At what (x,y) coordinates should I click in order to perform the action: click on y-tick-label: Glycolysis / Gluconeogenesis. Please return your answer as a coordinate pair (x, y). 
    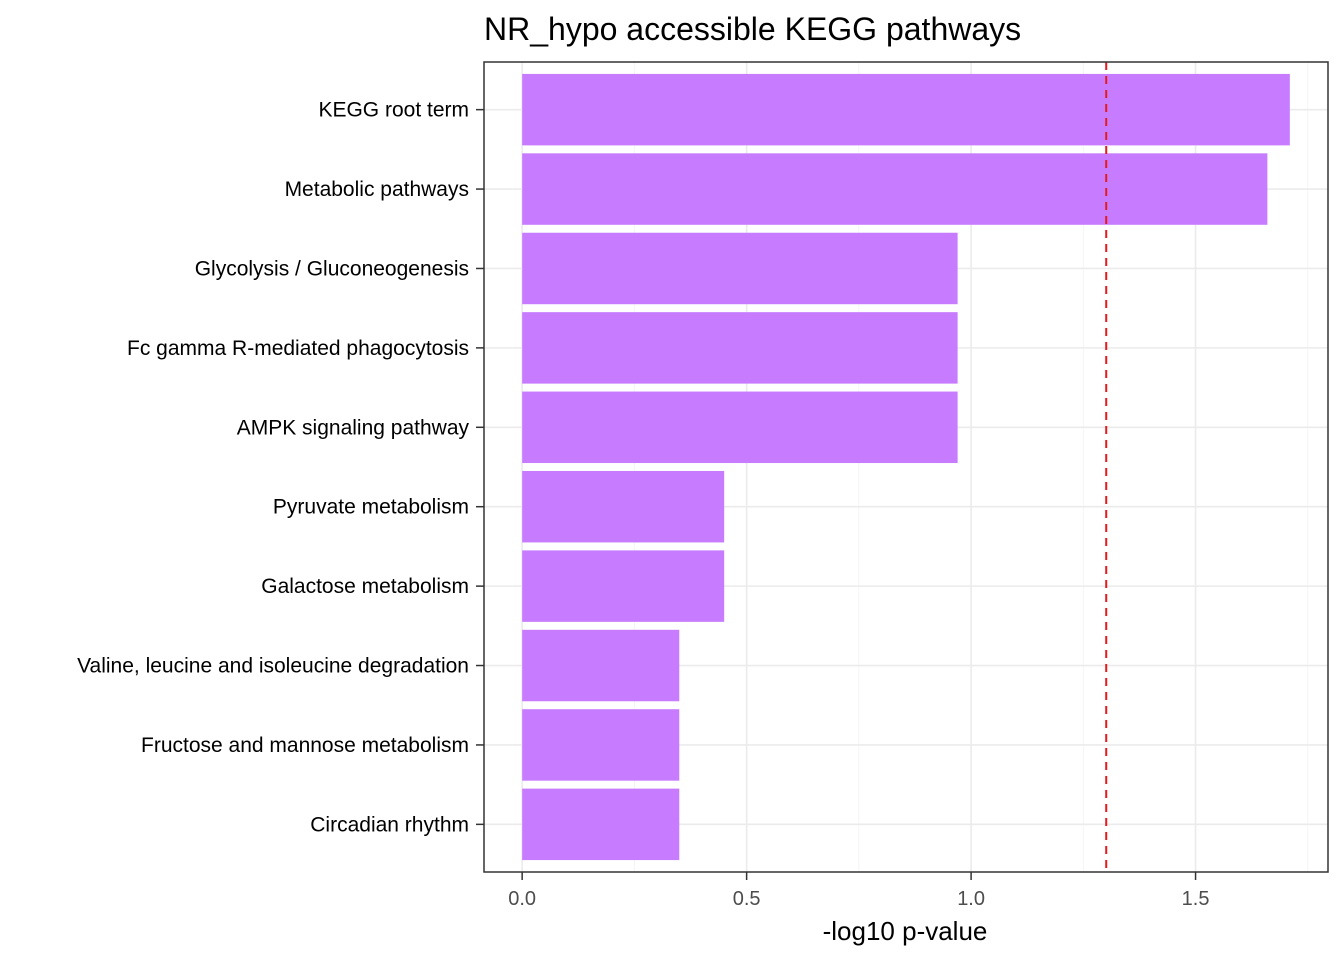
    Looking at the image, I should click on (332, 268).